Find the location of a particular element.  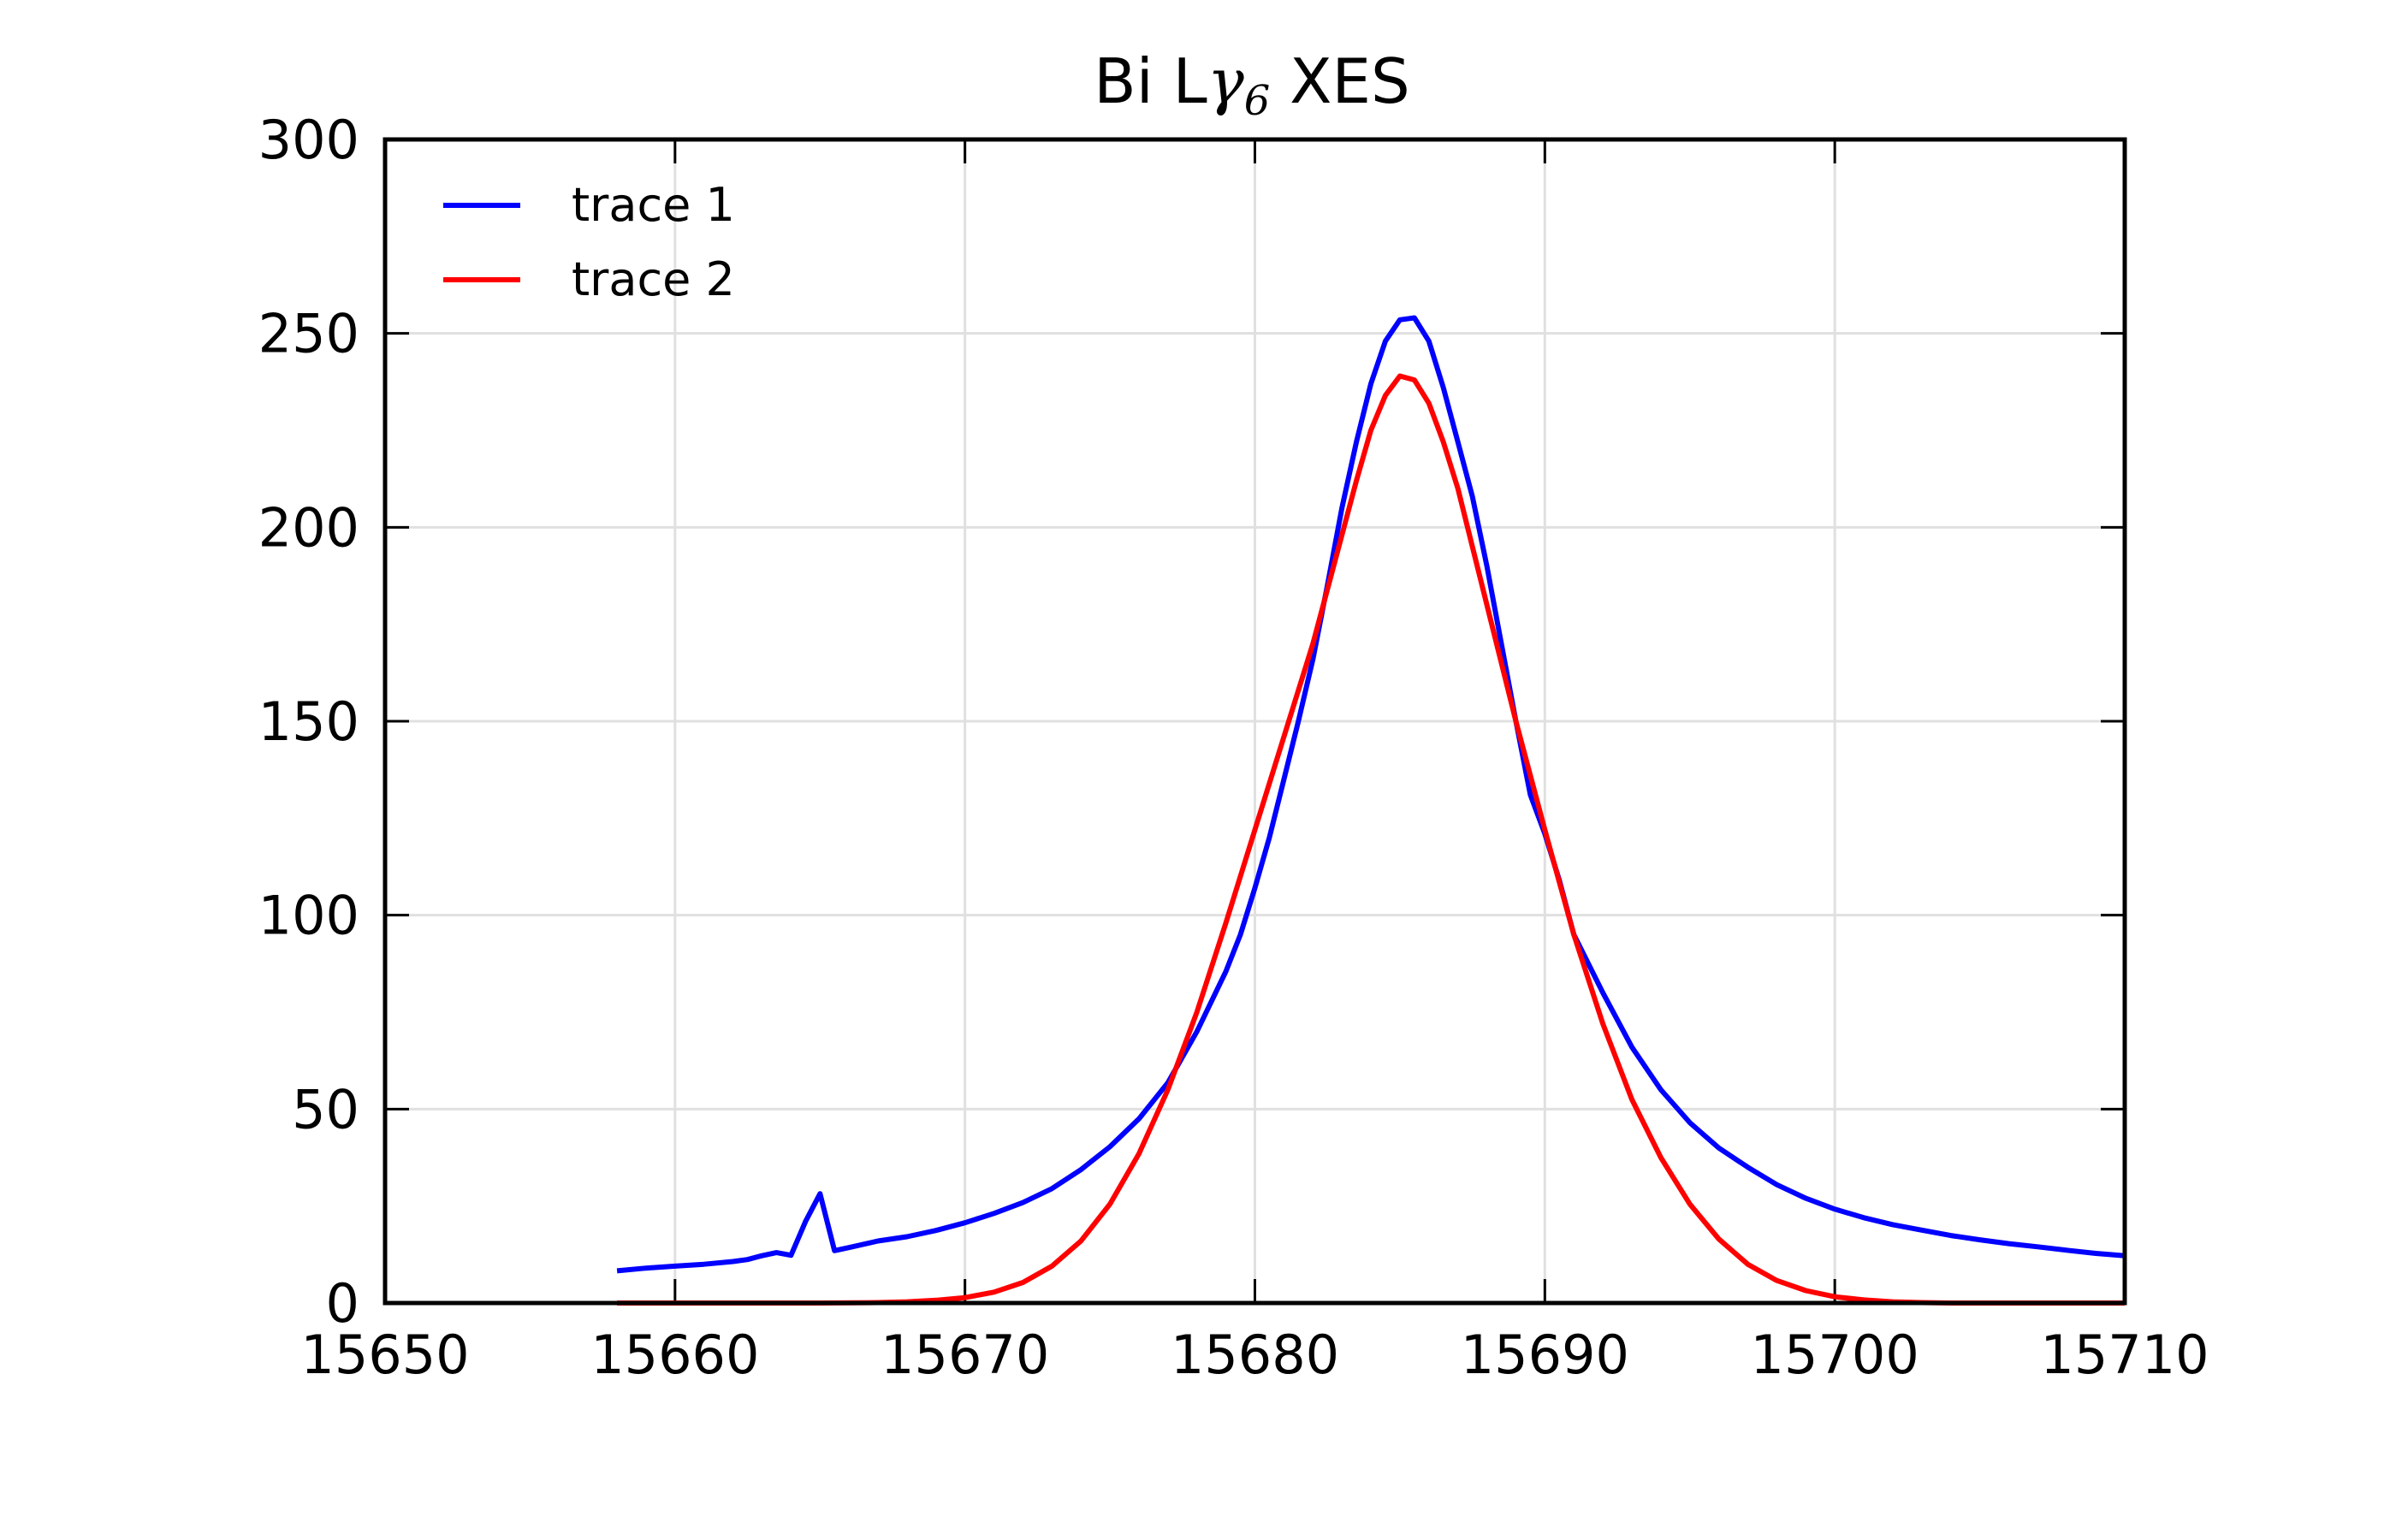

x-tick-label: 15710 is located at coordinates (2124, 1355).